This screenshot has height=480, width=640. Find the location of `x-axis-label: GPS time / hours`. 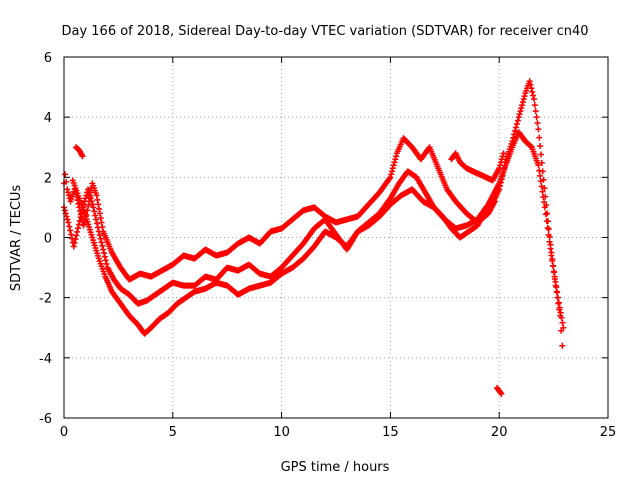

x-axis-label: GPS time / hours is located at coordinates (335, 467).